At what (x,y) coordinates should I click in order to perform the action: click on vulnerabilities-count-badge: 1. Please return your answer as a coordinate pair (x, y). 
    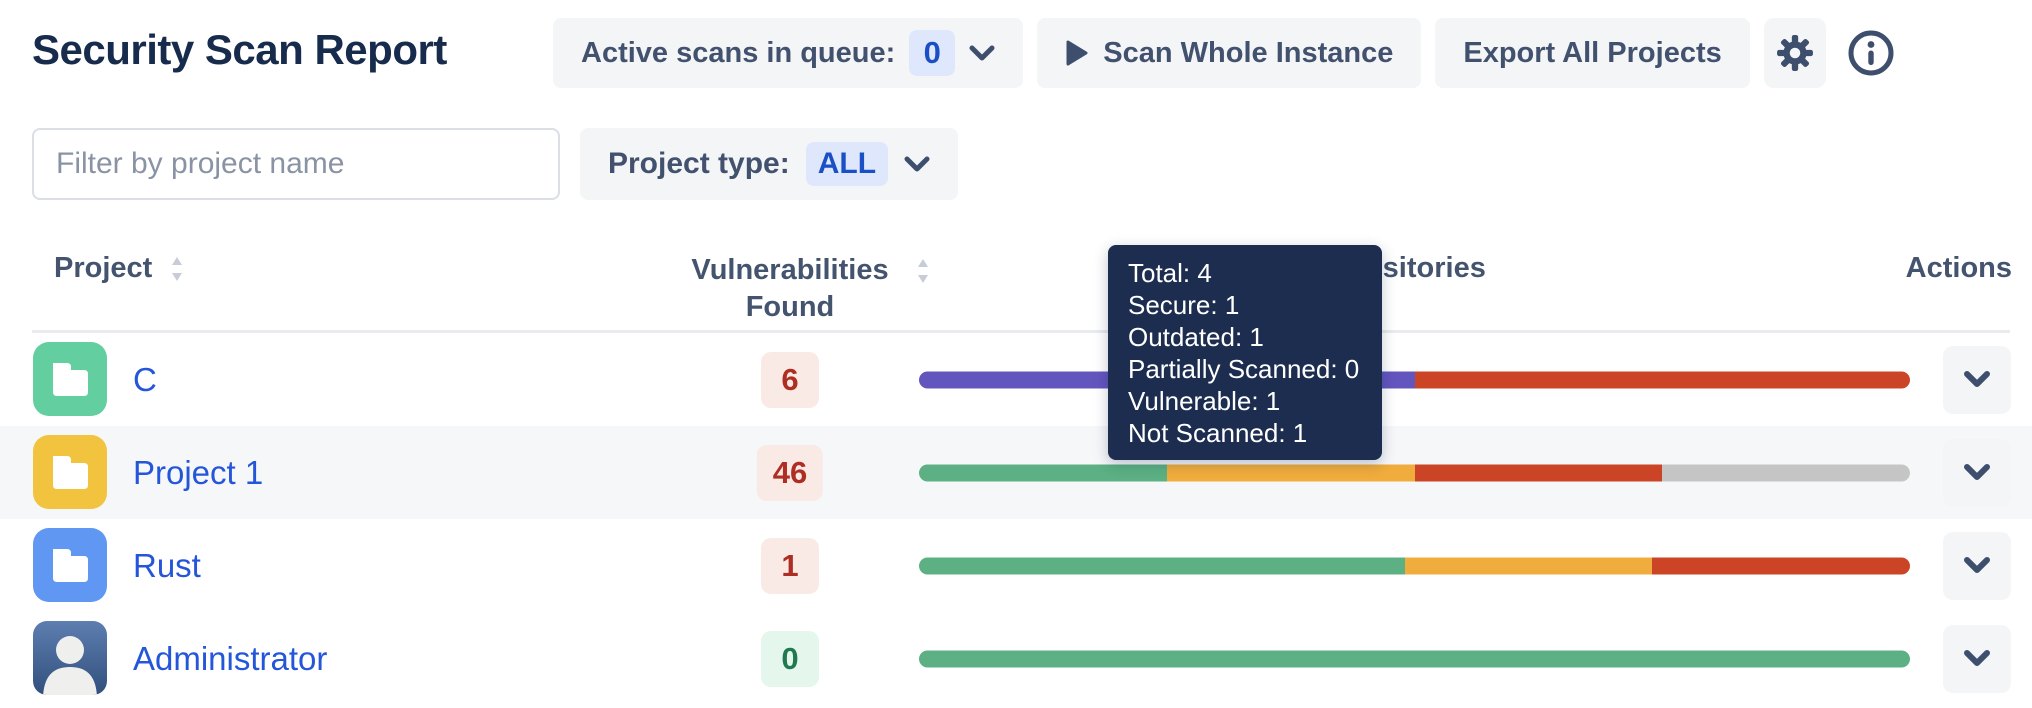
    Looking at the image, I should click on (790, 565).